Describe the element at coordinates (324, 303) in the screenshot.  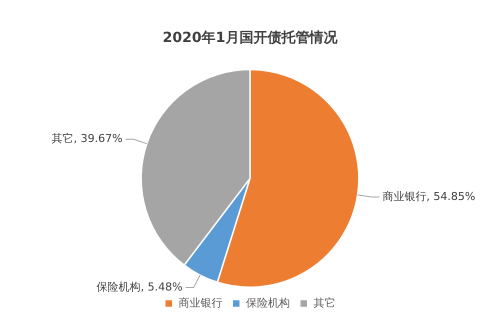
I see `legend-label: 其它` at that location.